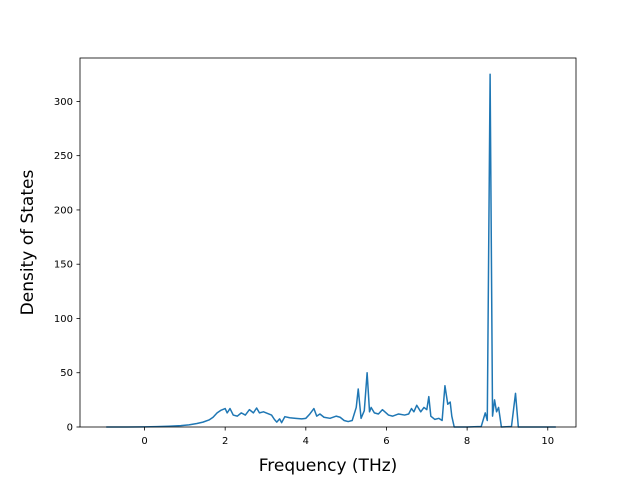 The image size is (640, 480). What do you see at coordinates (328, 466) in the screenshot?
I see `x-axis-label: Frequency (THz)` at bounding box center [328, 466].